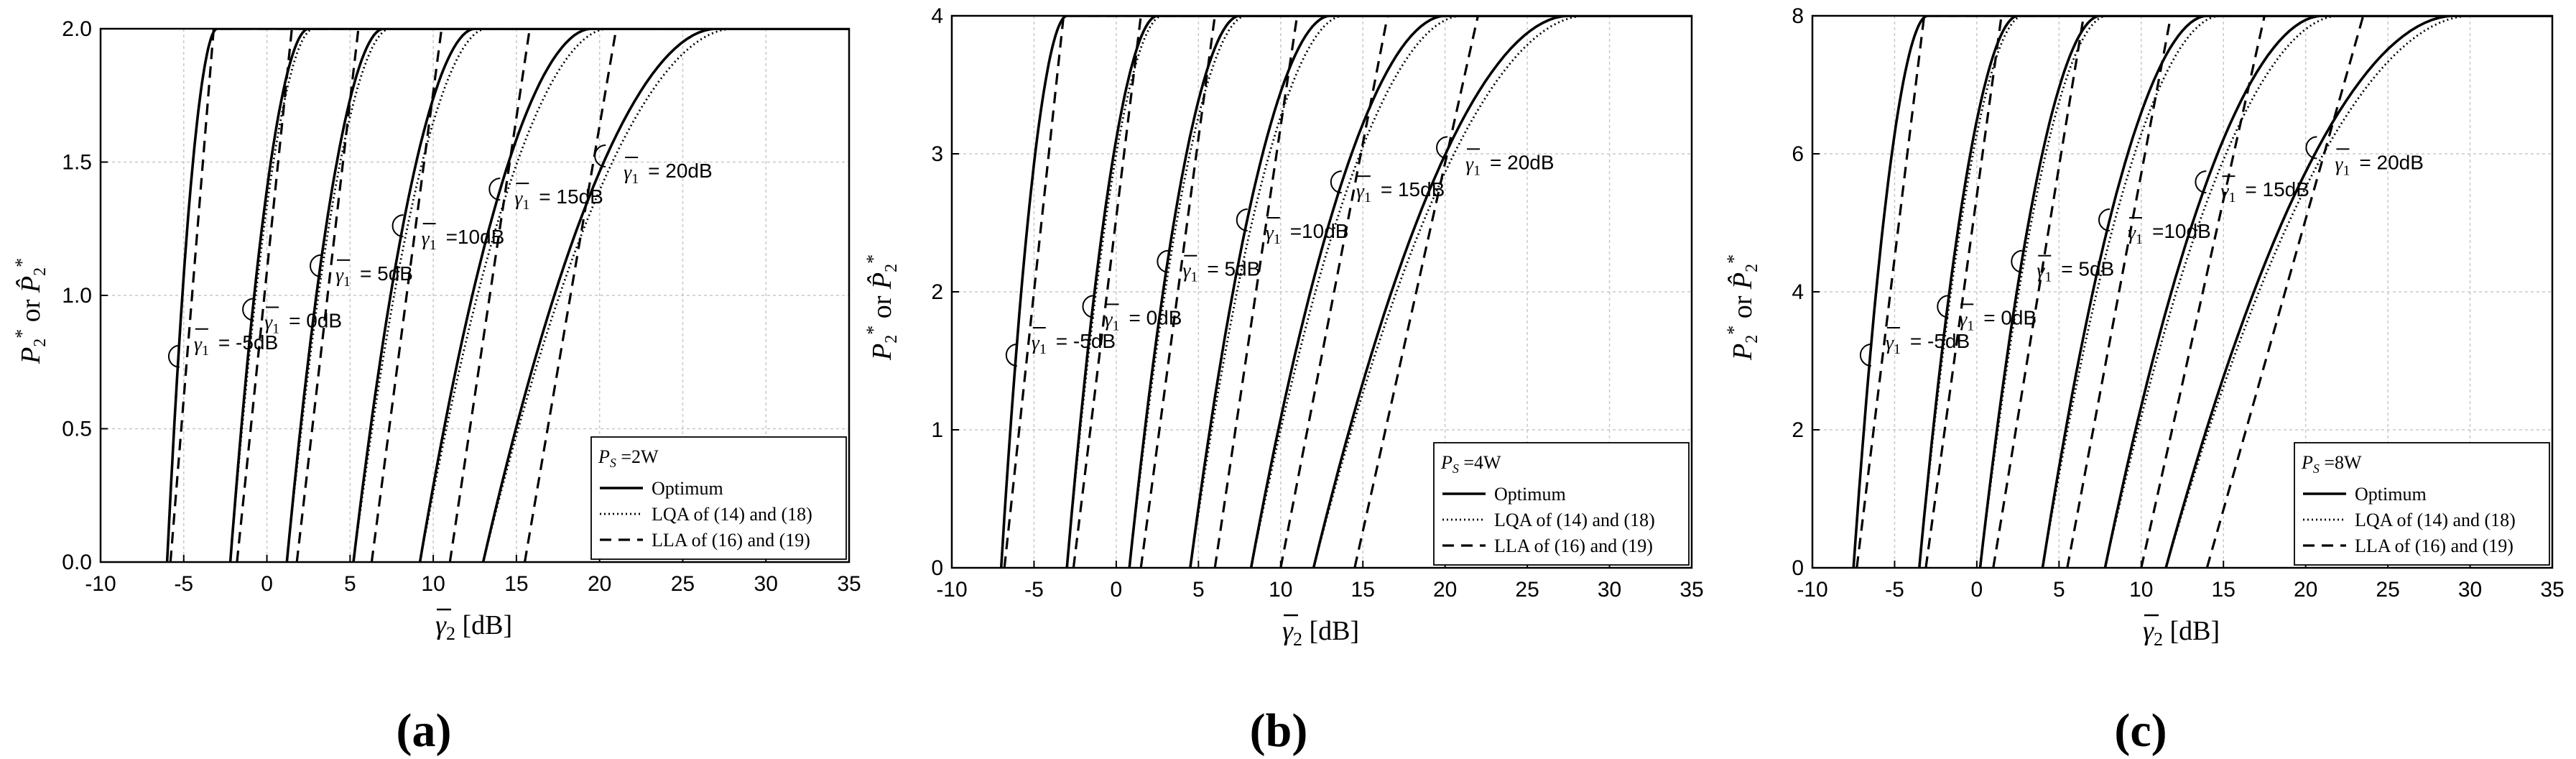 The image size is (2576, 759). I want to click on lla-curve, so click(1485, 292).